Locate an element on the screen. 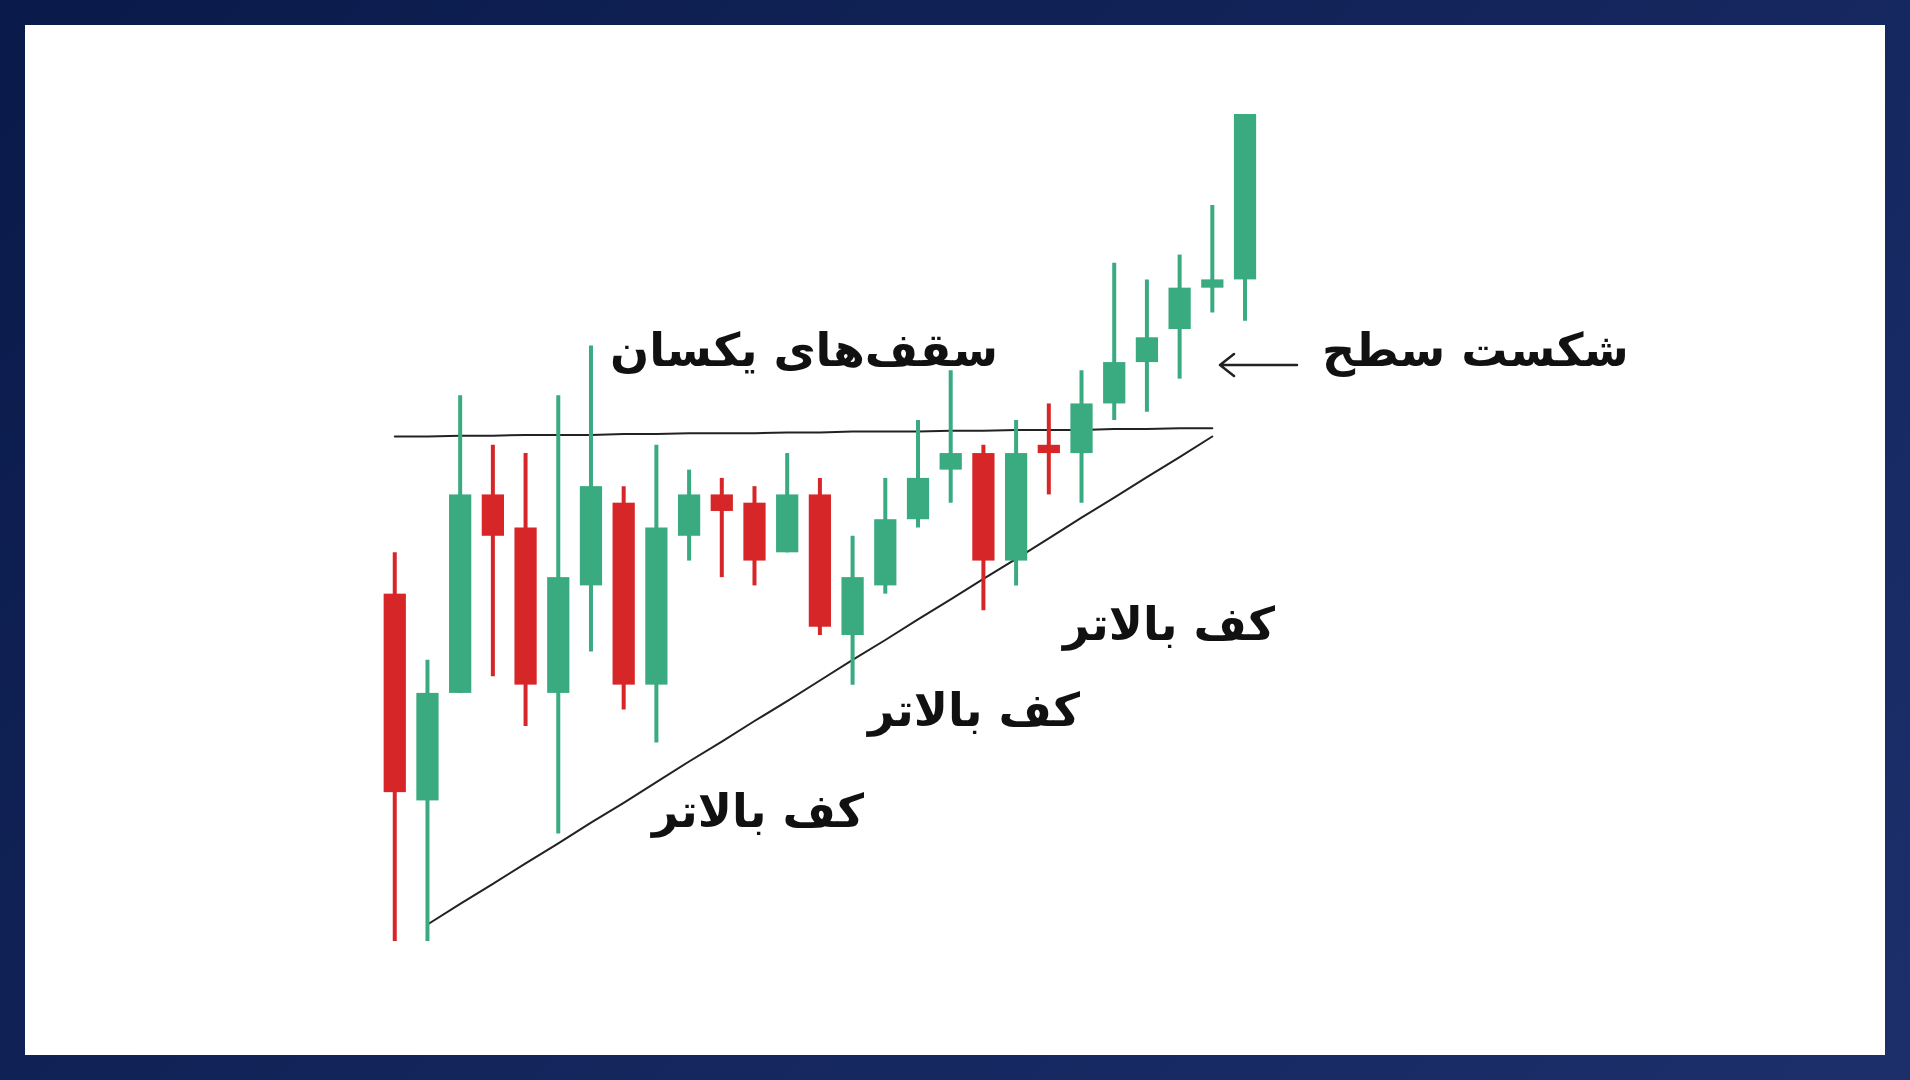 This screenshot has height=1080, width=1910. annotation: سقف‌های یکسان is located at coordinates (804, 349).